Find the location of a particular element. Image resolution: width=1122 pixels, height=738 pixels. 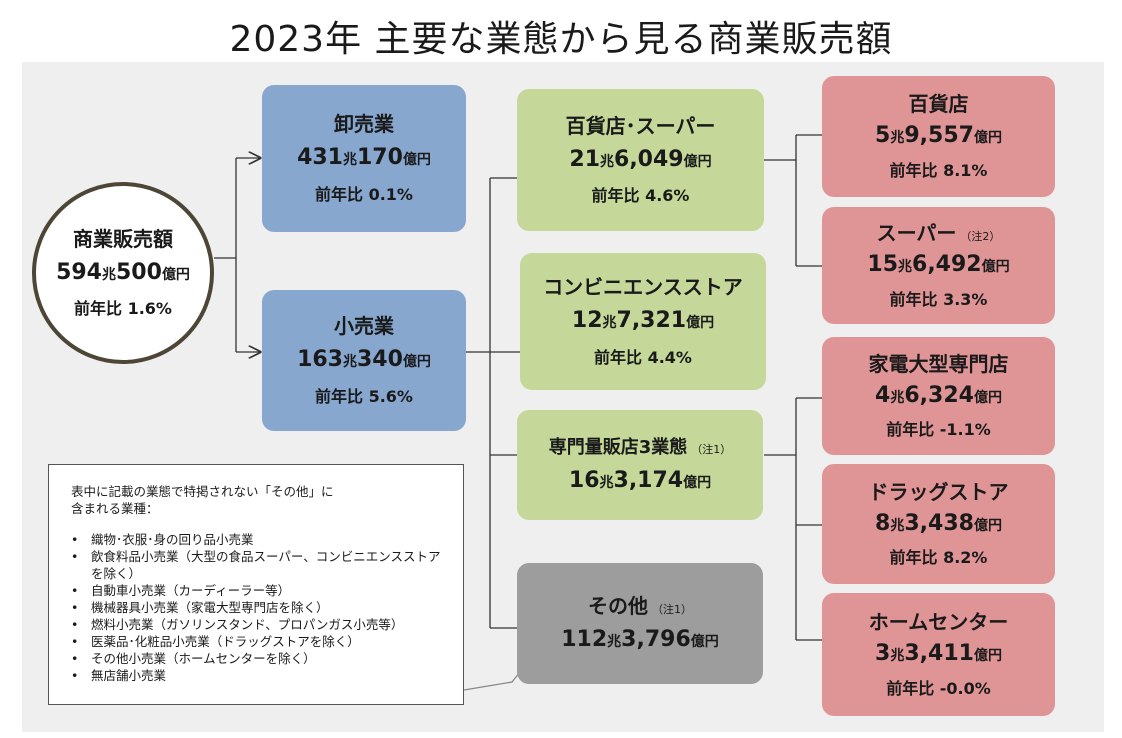

convenience-yoy: 前年比 4.4% is located at coordinates (643, 357).